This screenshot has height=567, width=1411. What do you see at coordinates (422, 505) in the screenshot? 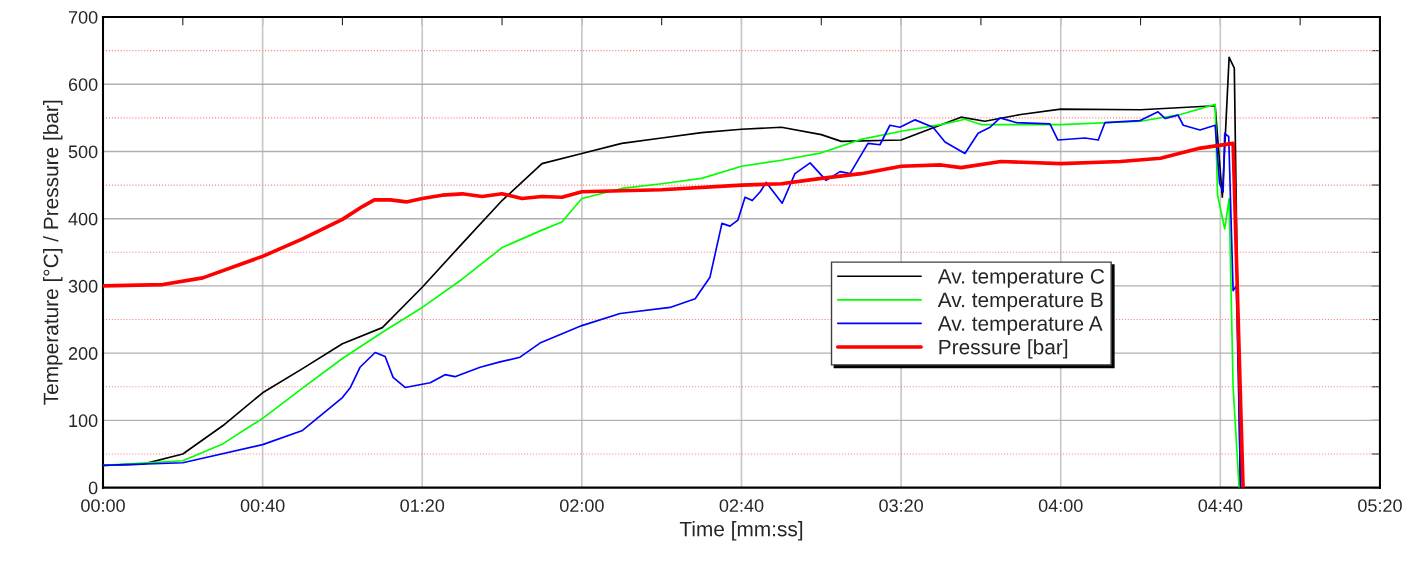
I see `x-tick-label: 01:20` at bounding box center [422, 505].